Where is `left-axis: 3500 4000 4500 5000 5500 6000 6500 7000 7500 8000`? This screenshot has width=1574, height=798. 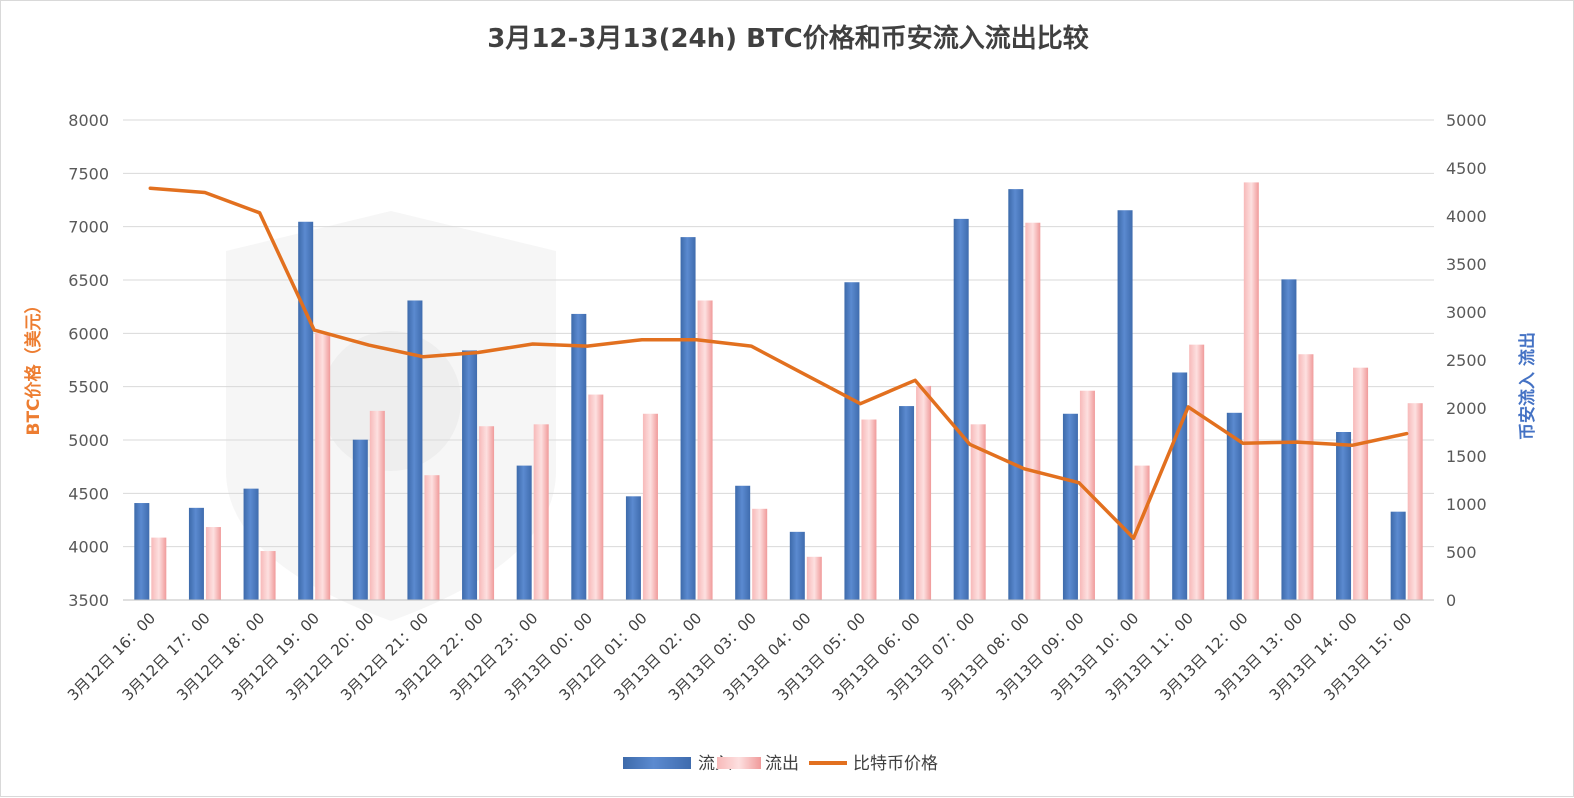
left-axis: 3500 4000 4500 5000 5500 6000 6500 7000 7500 8000 is located at coordinates (88, 360).